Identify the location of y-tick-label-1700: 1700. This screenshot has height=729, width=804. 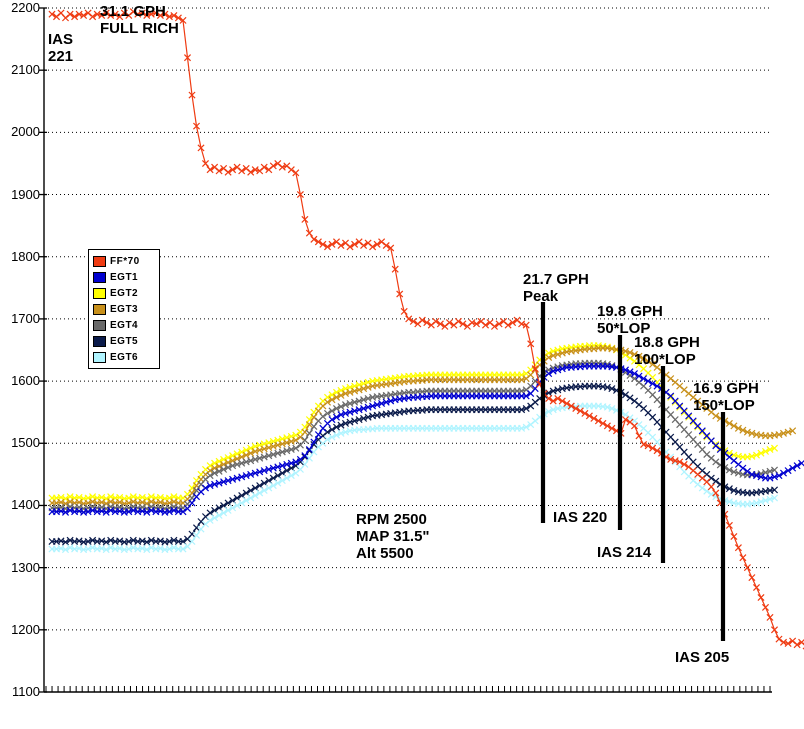
(25, 318).